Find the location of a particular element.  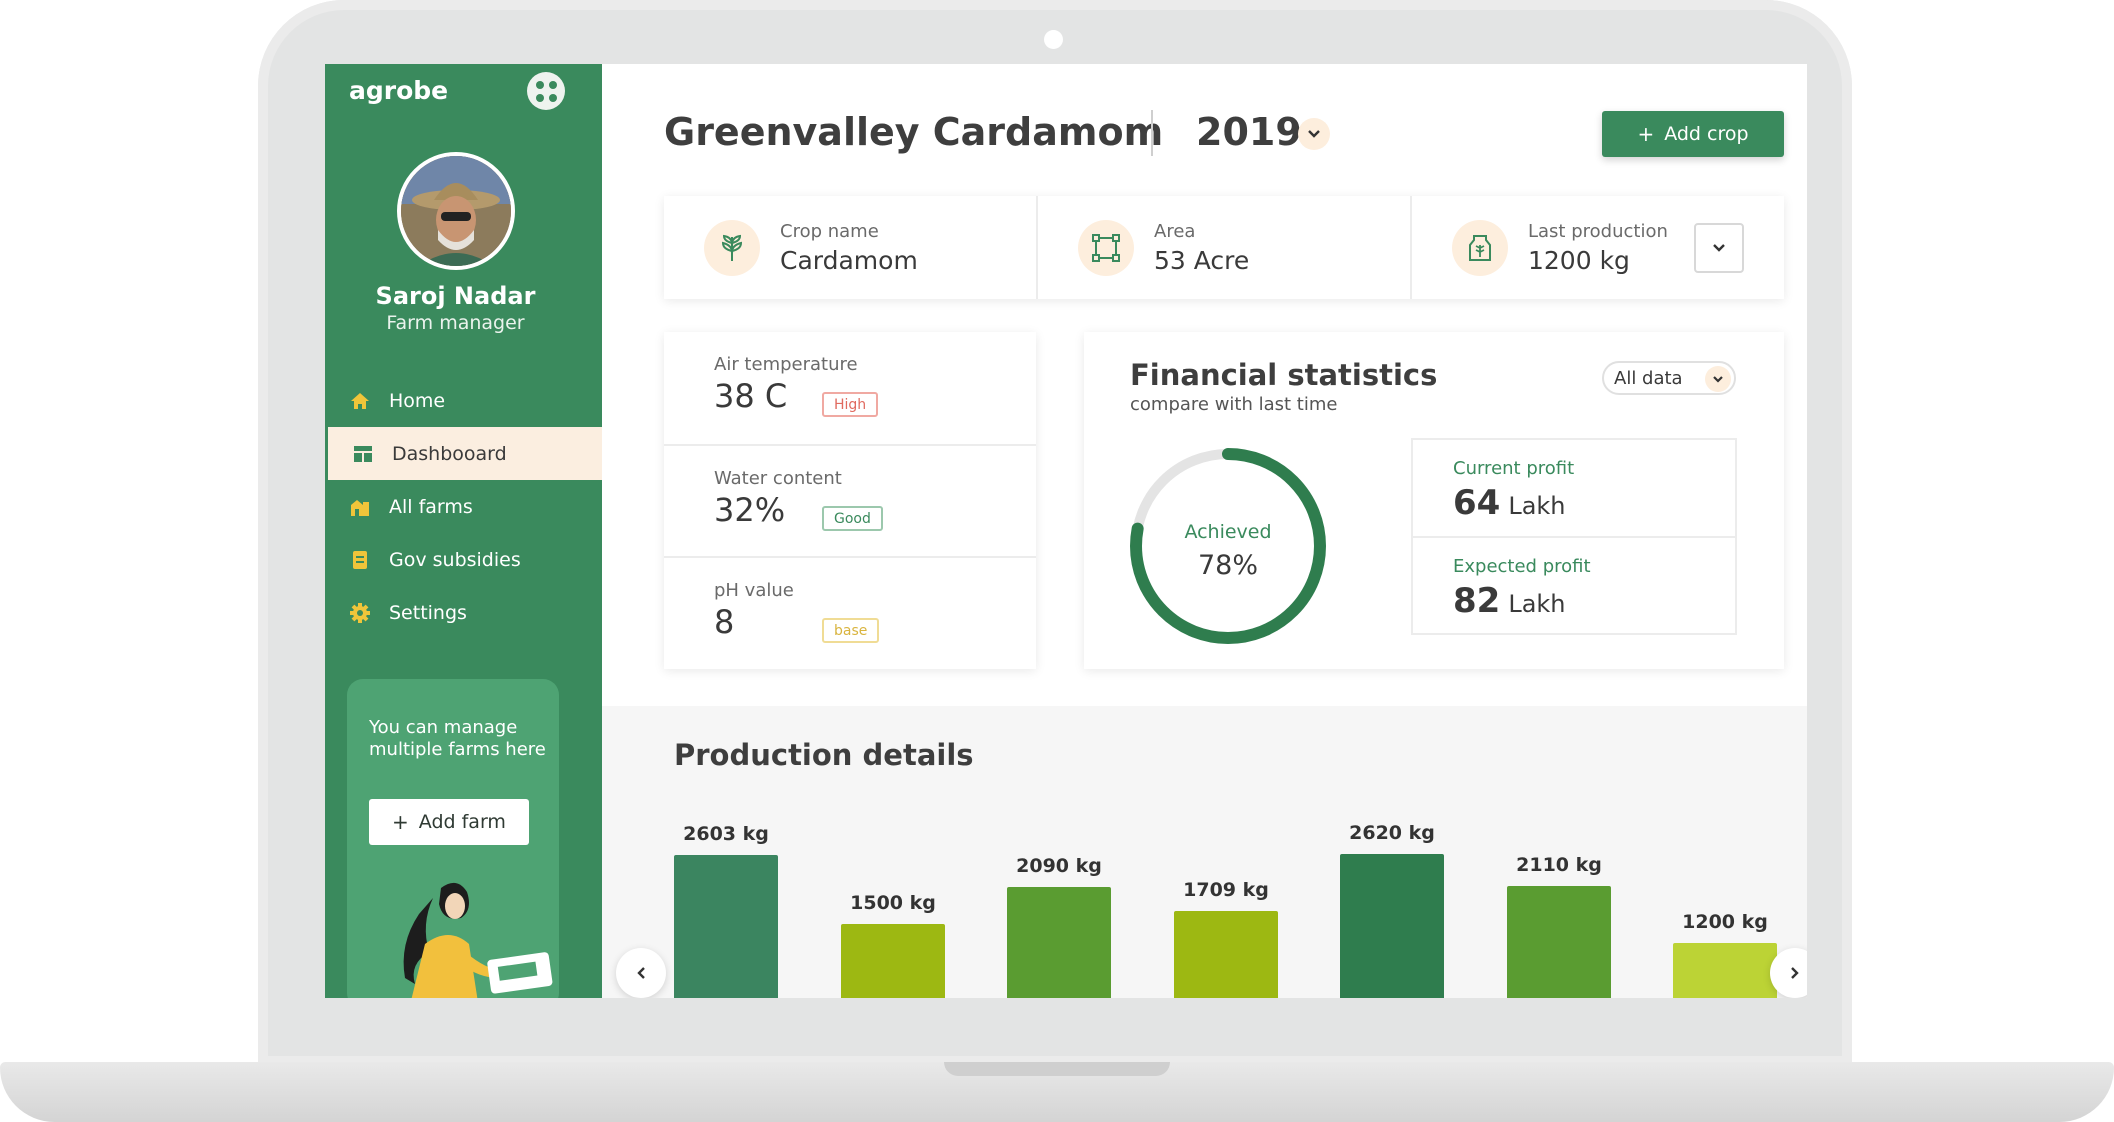

add-crop-button: + Add crop is located at coordinates (1693, 134).